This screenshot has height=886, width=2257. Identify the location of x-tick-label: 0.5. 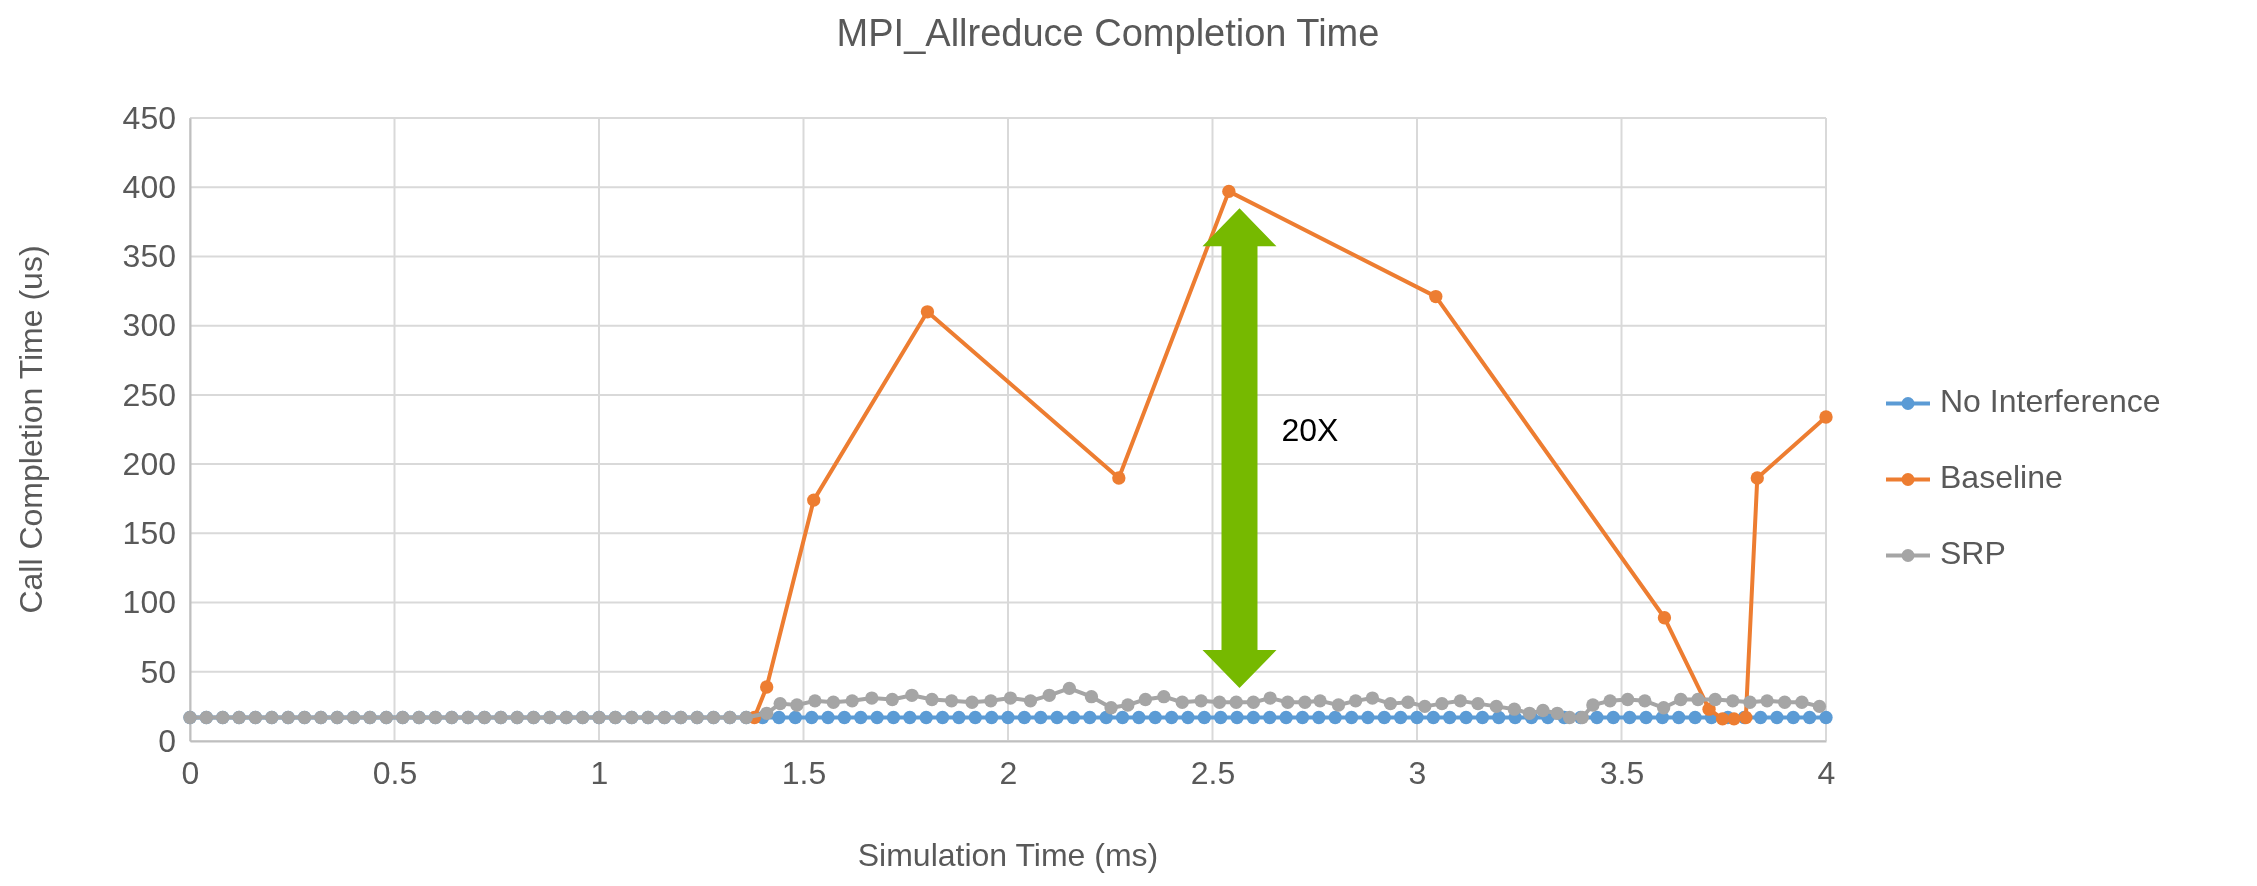
(395, 772).